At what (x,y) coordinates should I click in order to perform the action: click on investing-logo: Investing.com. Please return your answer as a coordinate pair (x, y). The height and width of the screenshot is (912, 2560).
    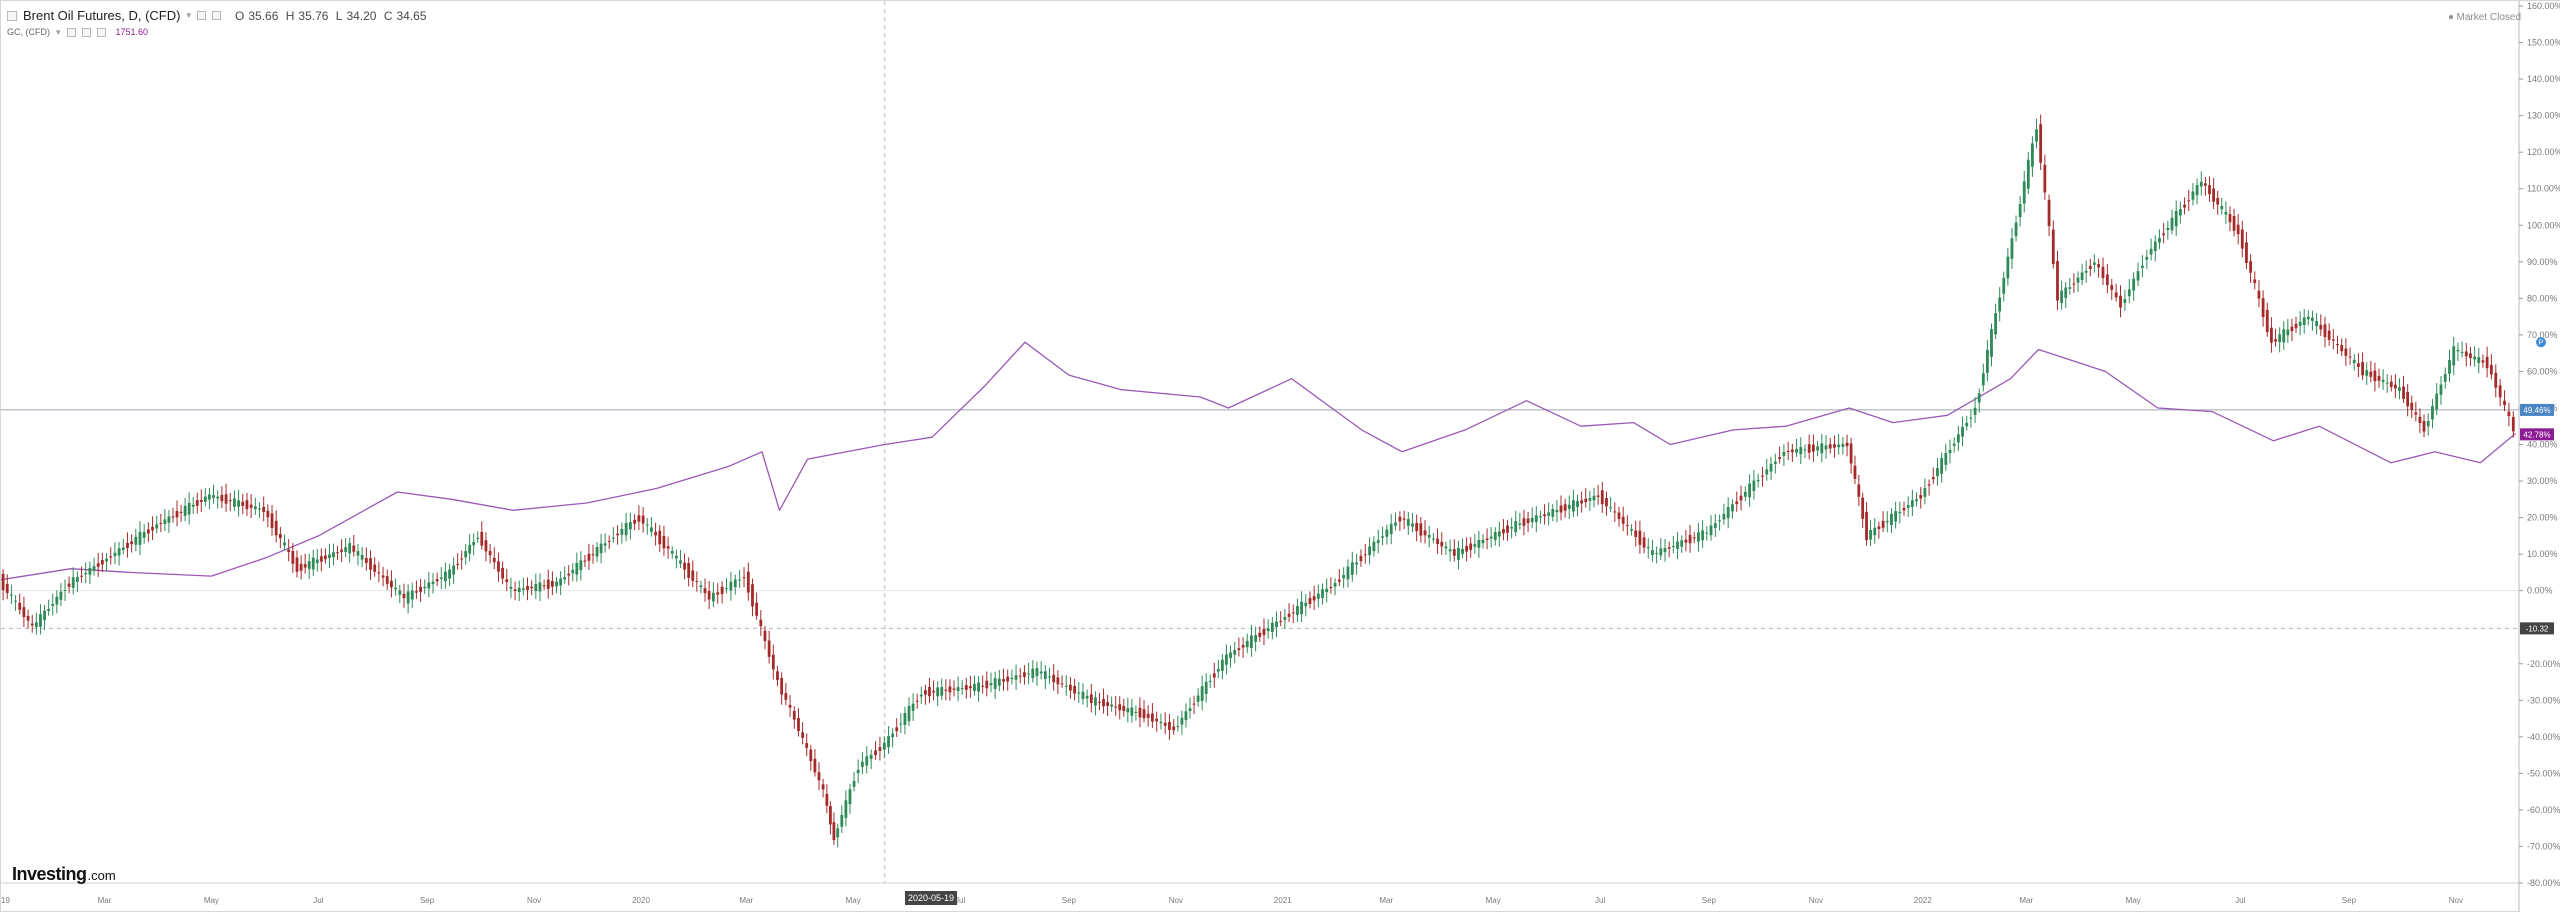
    Looking at the image, I should click on (64, 874).